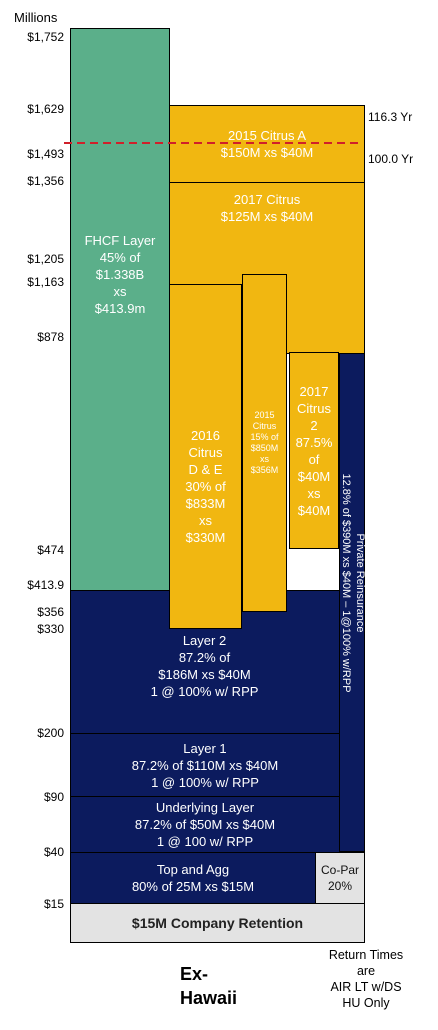  I want to click on y-label-356: $356, so click(50, 612).